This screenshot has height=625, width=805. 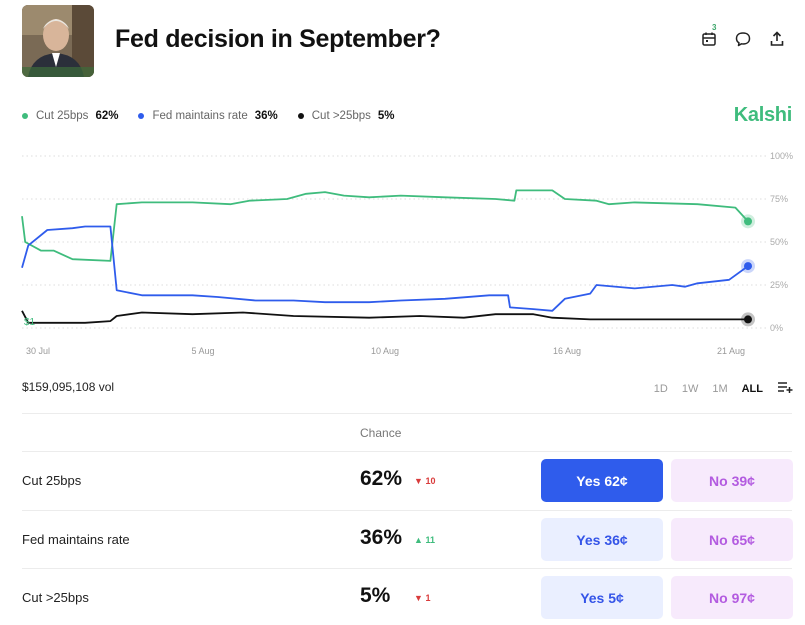 I want to click on page-title: Fed decision in September?, so click(x=278, y=39).